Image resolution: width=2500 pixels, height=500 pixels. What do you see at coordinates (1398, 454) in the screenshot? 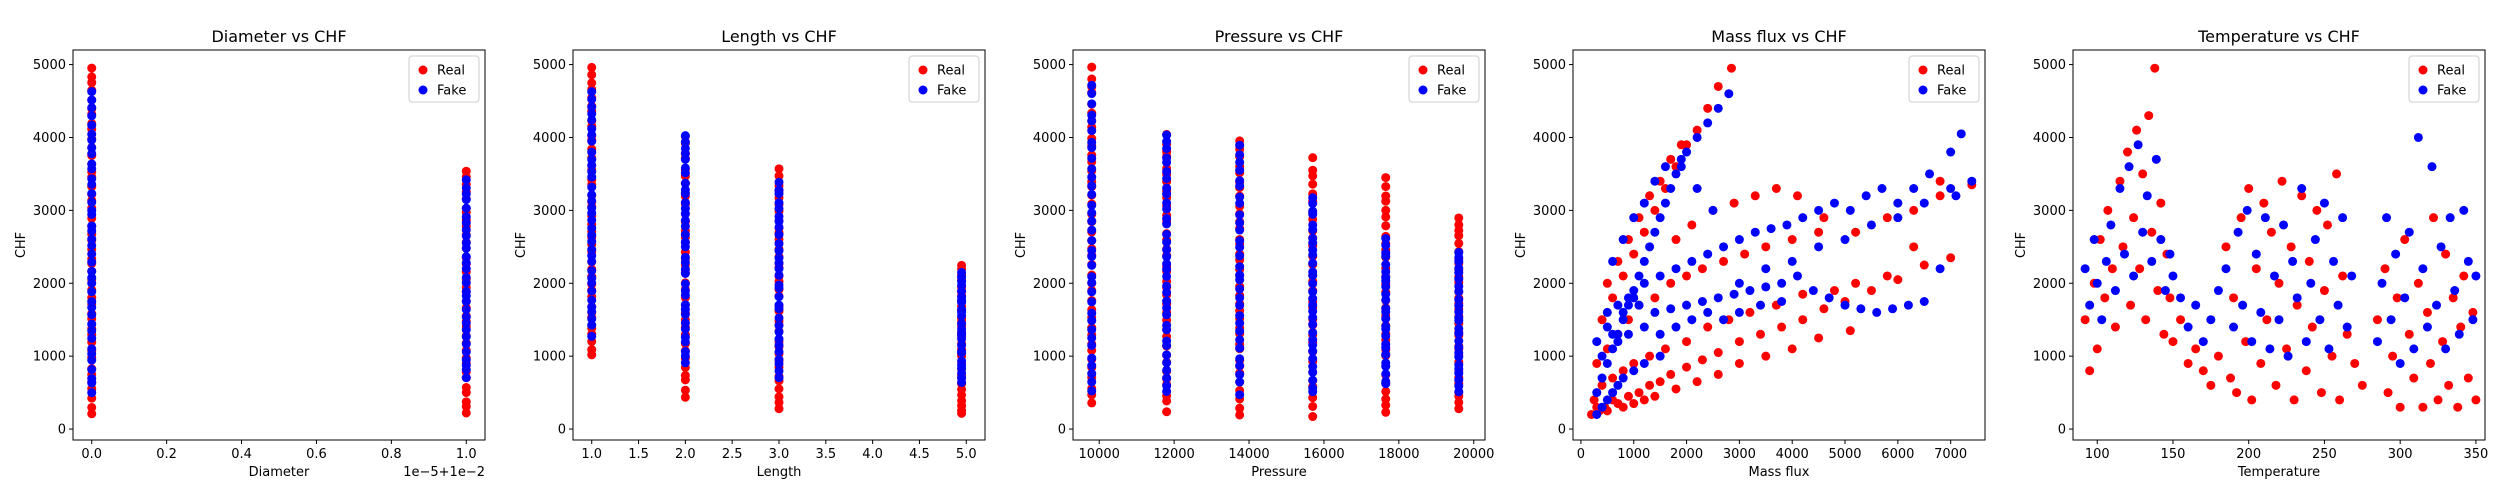
I see `x-tick-label: 18000` at bounding box center [1398, 454].